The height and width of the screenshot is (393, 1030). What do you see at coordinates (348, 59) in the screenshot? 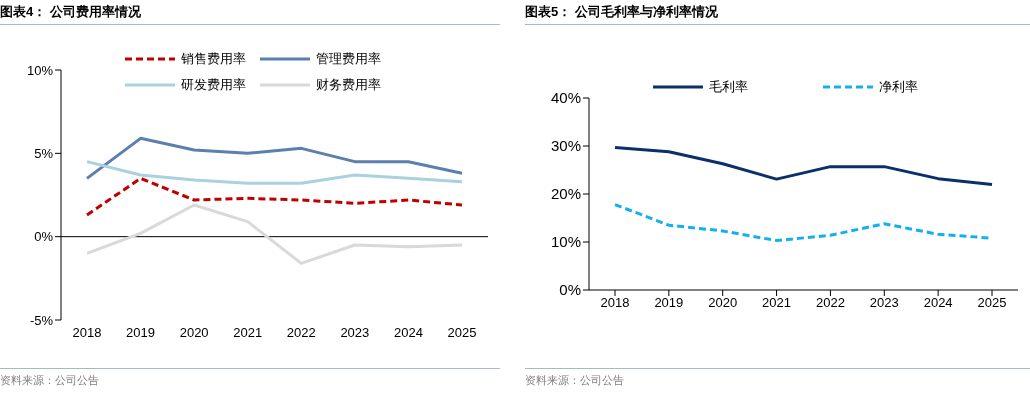
I see `legend-label: 管理费用率` at bounding box center [348, 59].